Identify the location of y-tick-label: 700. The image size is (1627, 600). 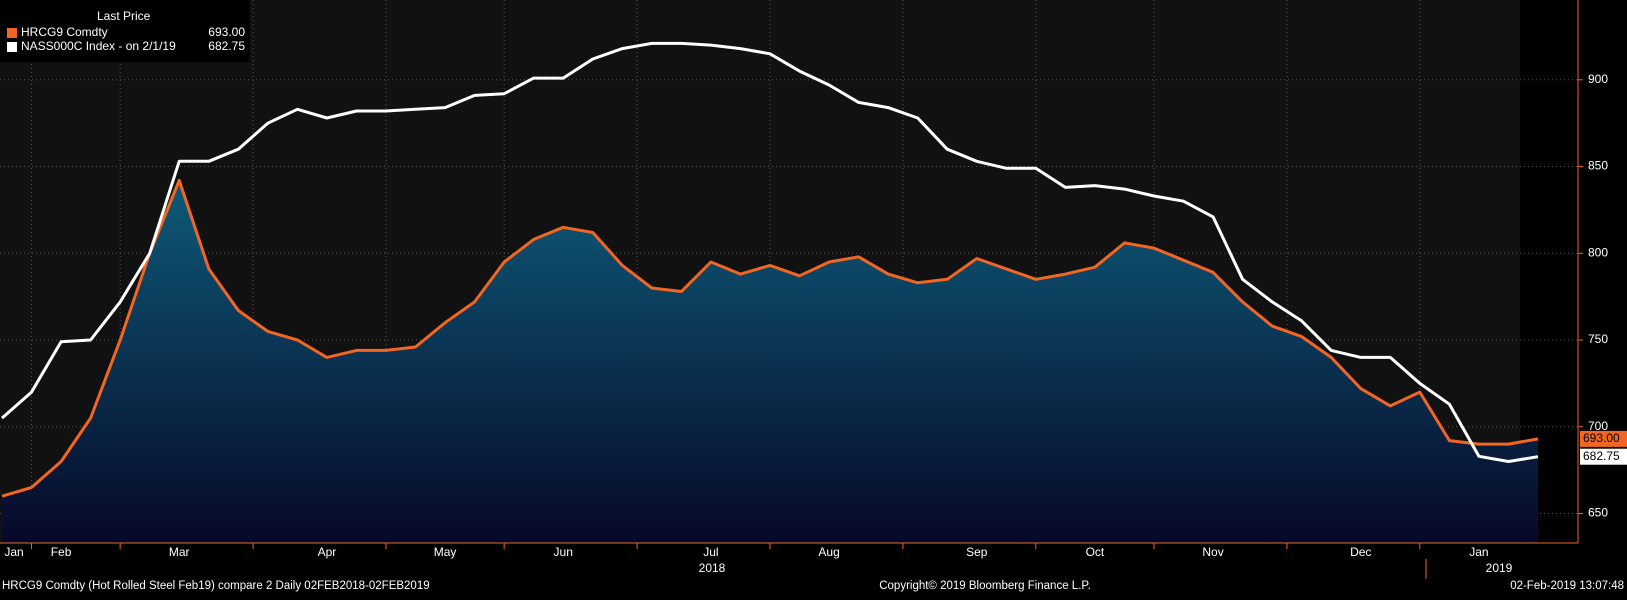
(1598, 426).